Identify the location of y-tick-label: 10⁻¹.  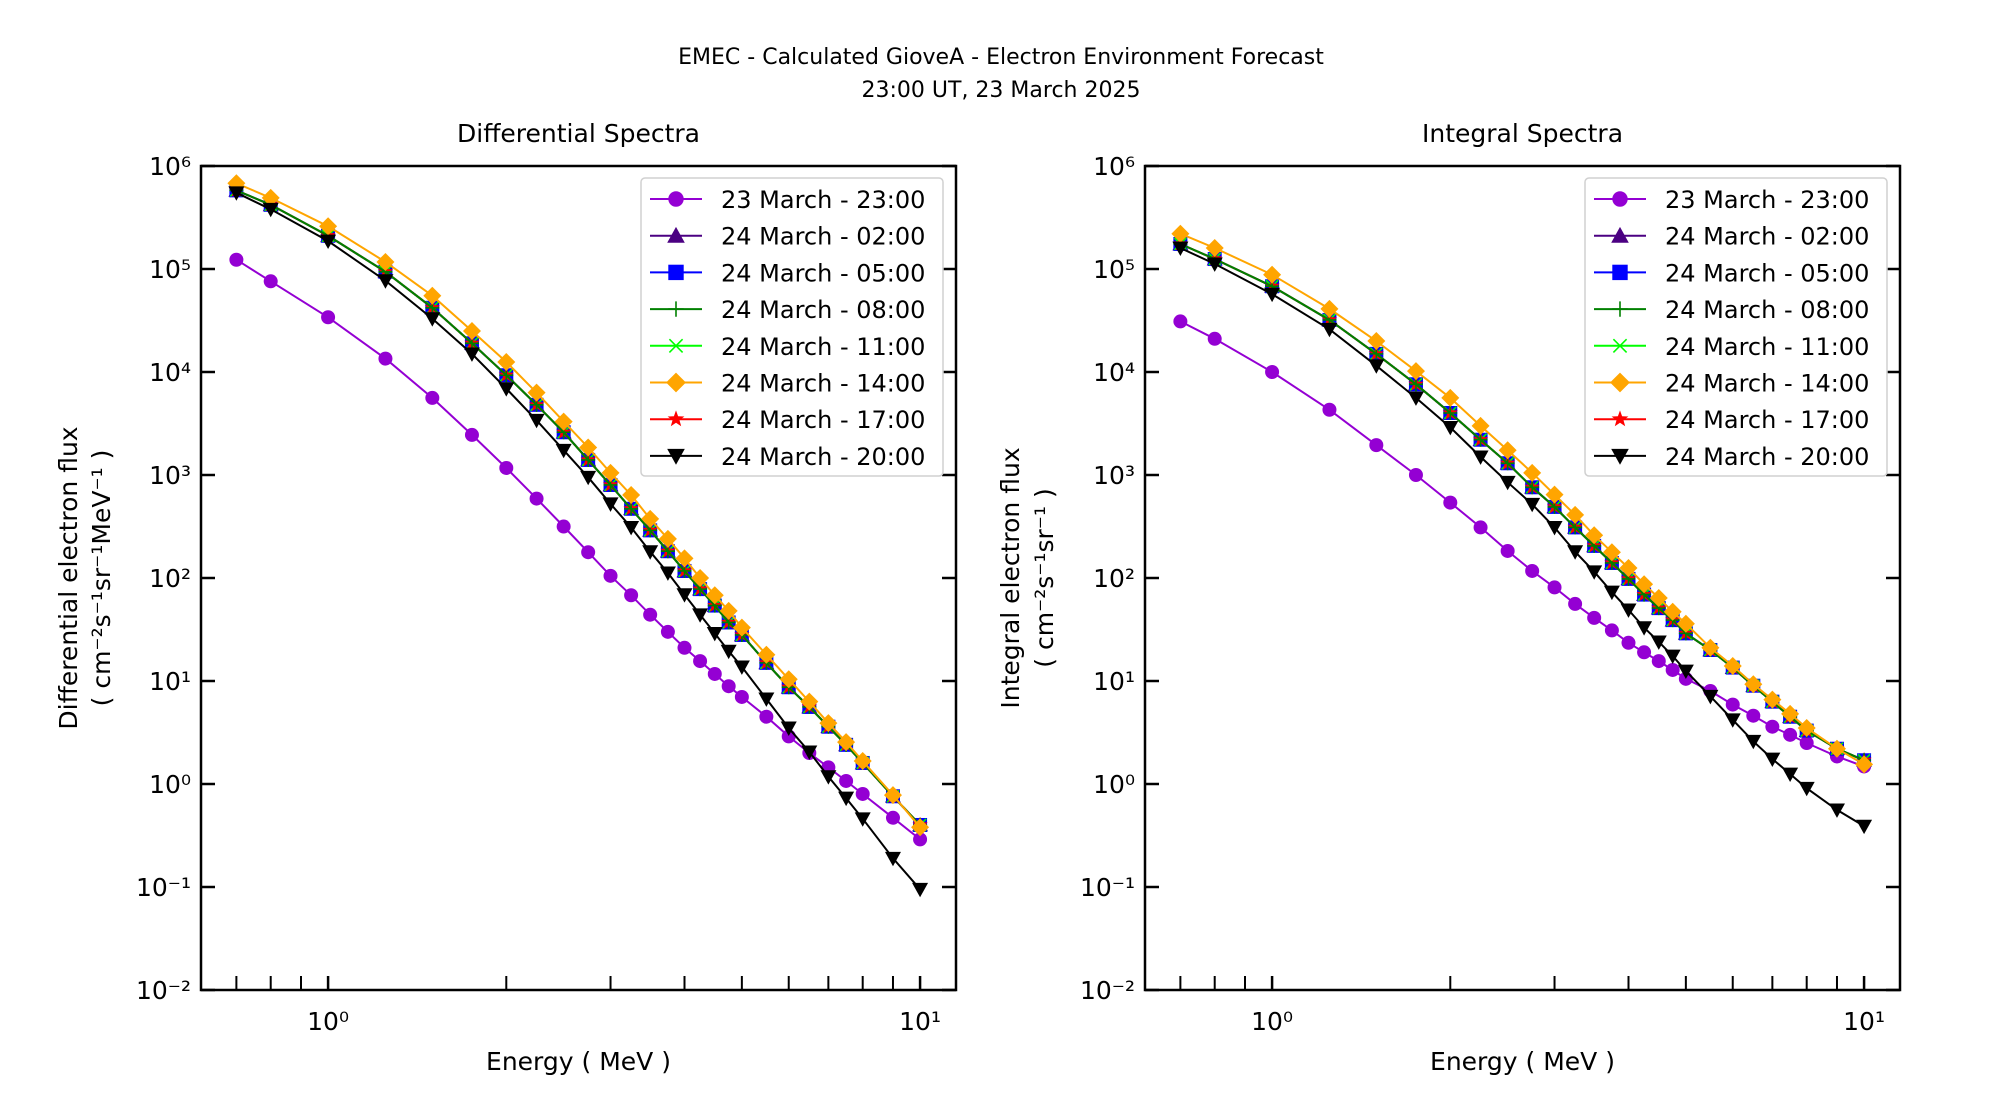
(163, 887).